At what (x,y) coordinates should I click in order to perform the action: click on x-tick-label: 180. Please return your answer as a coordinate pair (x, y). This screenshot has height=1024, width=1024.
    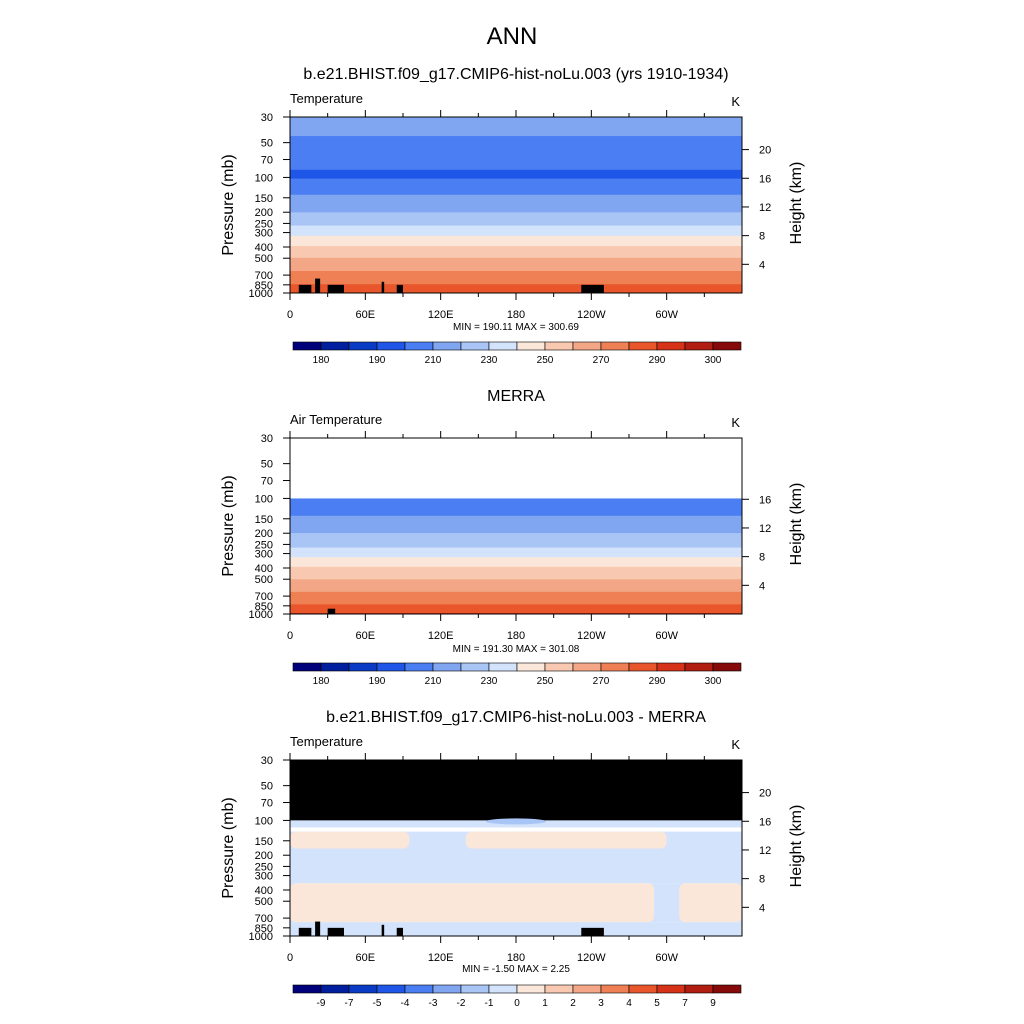
    Looking at the image, I should click on (516, 636).